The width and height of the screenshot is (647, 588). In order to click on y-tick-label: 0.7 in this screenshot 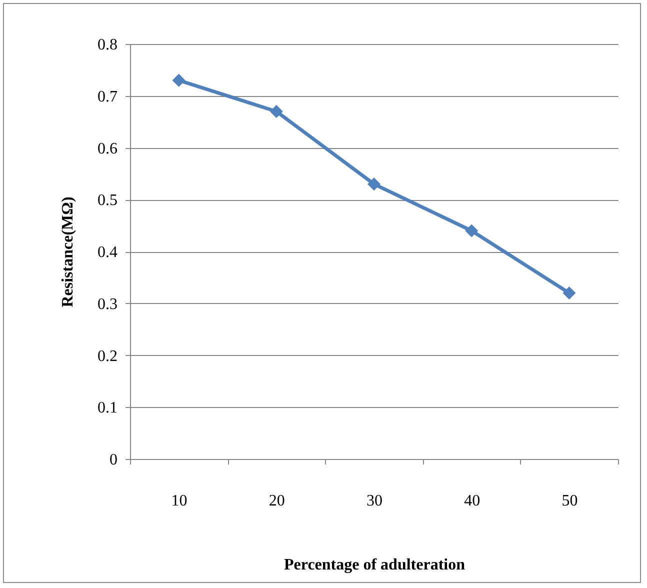, I will do `click(108, 97)`.